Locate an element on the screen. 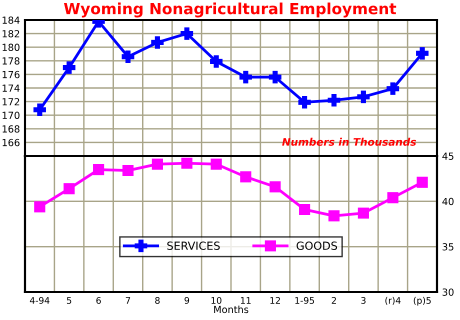  y-tick-label: 166 is located at coordinates (11, 142).